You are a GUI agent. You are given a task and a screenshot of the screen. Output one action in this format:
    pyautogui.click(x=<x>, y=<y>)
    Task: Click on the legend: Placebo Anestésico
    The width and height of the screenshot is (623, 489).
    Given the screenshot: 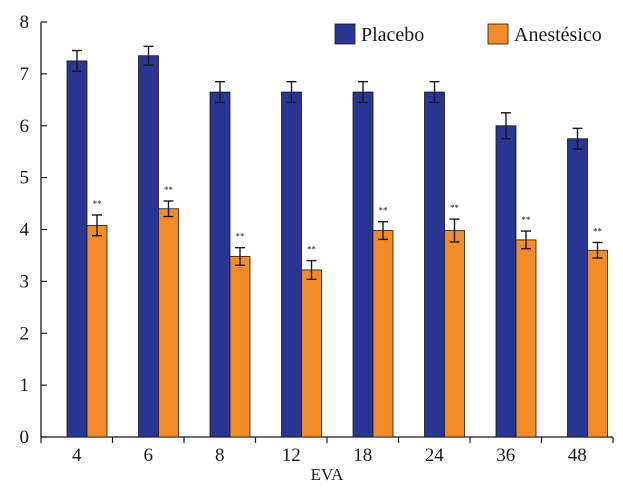 What is the action you would take?
    pyautogui.click(x=468, y=34)
    